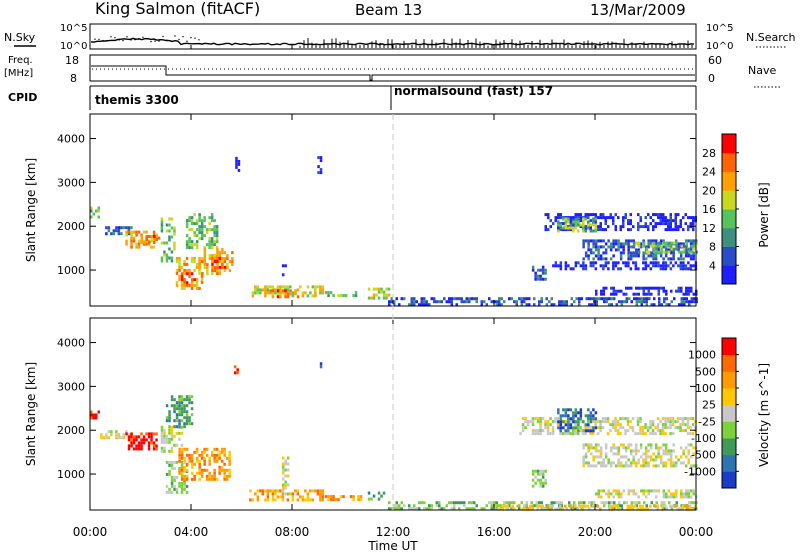 This screenshot has width=800, height=554. What do you see at coordinates (729, 430) in the screenshot?
I see `velocity-colorbar-swatch` at bounding box center [729, 430].